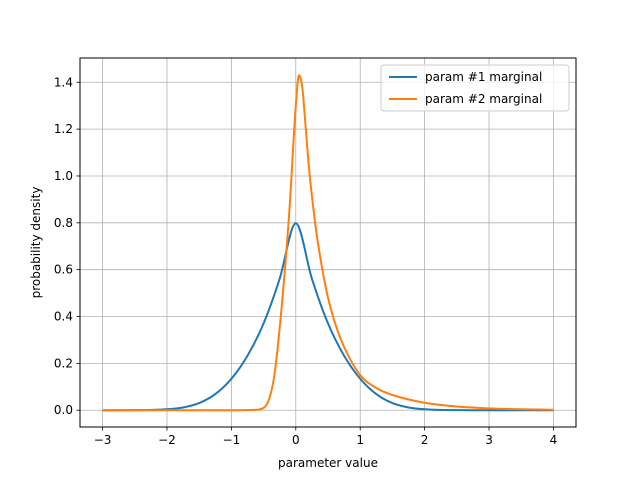  Describe the element at coordinates (63, 223) in the screenshot. I see `y-tick-label: 0.8` at that location.